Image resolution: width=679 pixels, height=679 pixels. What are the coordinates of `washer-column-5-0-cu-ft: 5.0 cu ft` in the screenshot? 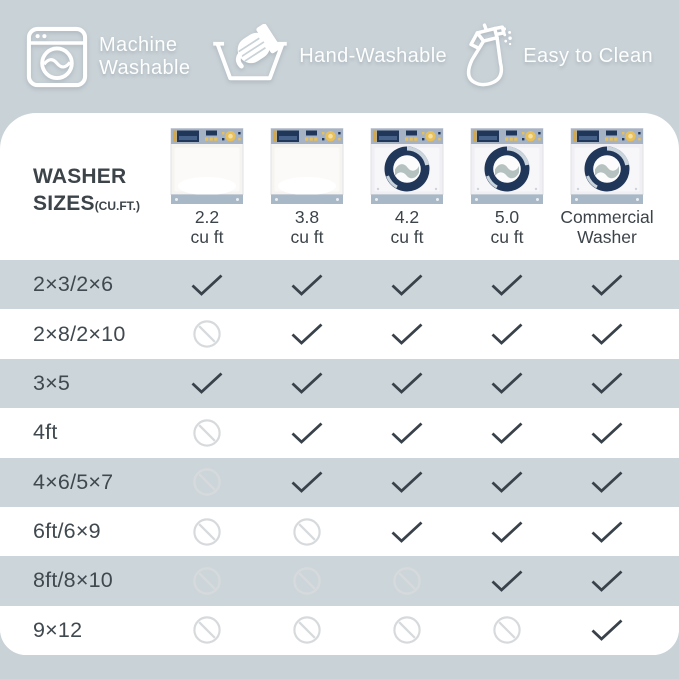 It's located at (507, 186).